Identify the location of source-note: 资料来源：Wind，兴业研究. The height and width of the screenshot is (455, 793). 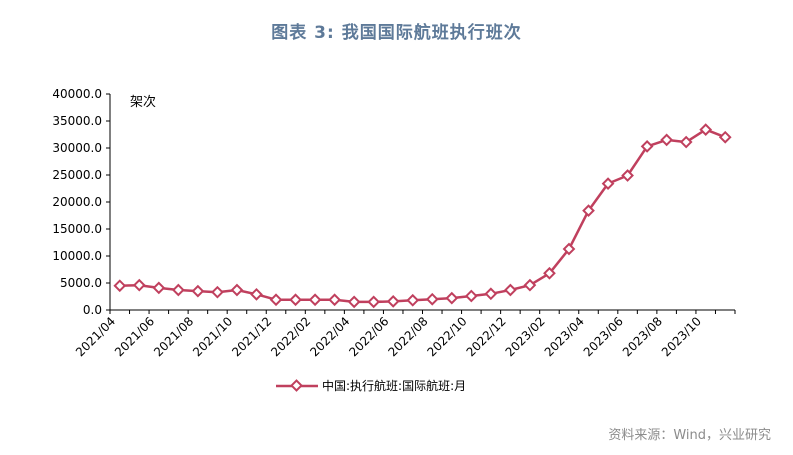
(689, 435).